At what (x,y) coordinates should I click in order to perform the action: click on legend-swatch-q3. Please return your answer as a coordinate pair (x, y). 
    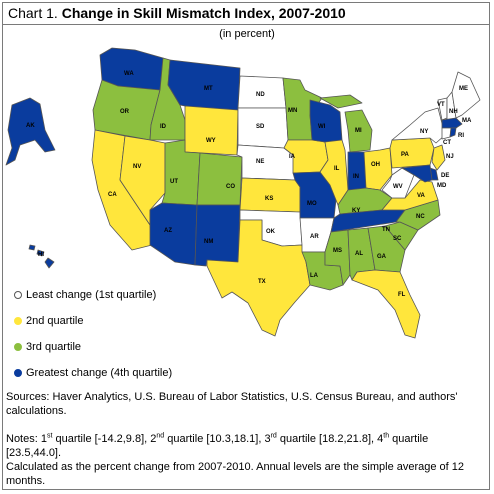
    Looking at the image, I should click on (18, 347).